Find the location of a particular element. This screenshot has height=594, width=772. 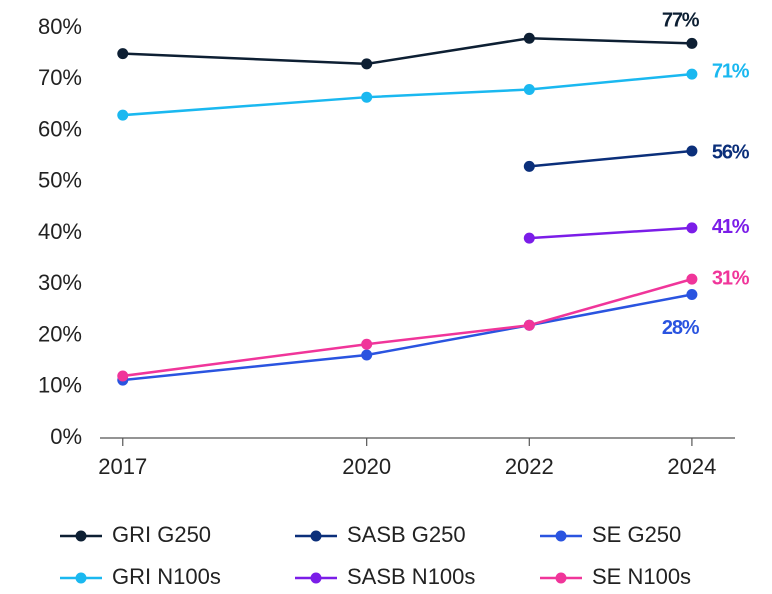

y-tick-label: 50% is located at coordinates (60, 180).